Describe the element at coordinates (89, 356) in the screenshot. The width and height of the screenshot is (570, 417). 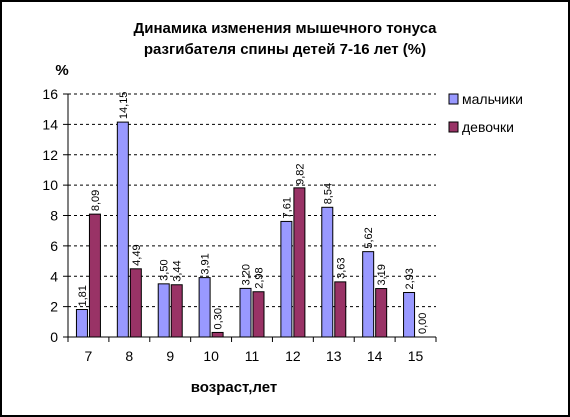
I see `x-tick-label: 7` at that location.